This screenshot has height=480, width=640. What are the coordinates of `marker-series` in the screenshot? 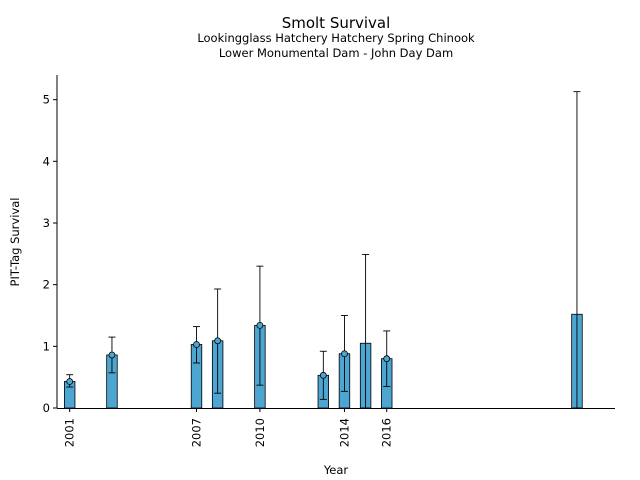 It's located at (228, 353).